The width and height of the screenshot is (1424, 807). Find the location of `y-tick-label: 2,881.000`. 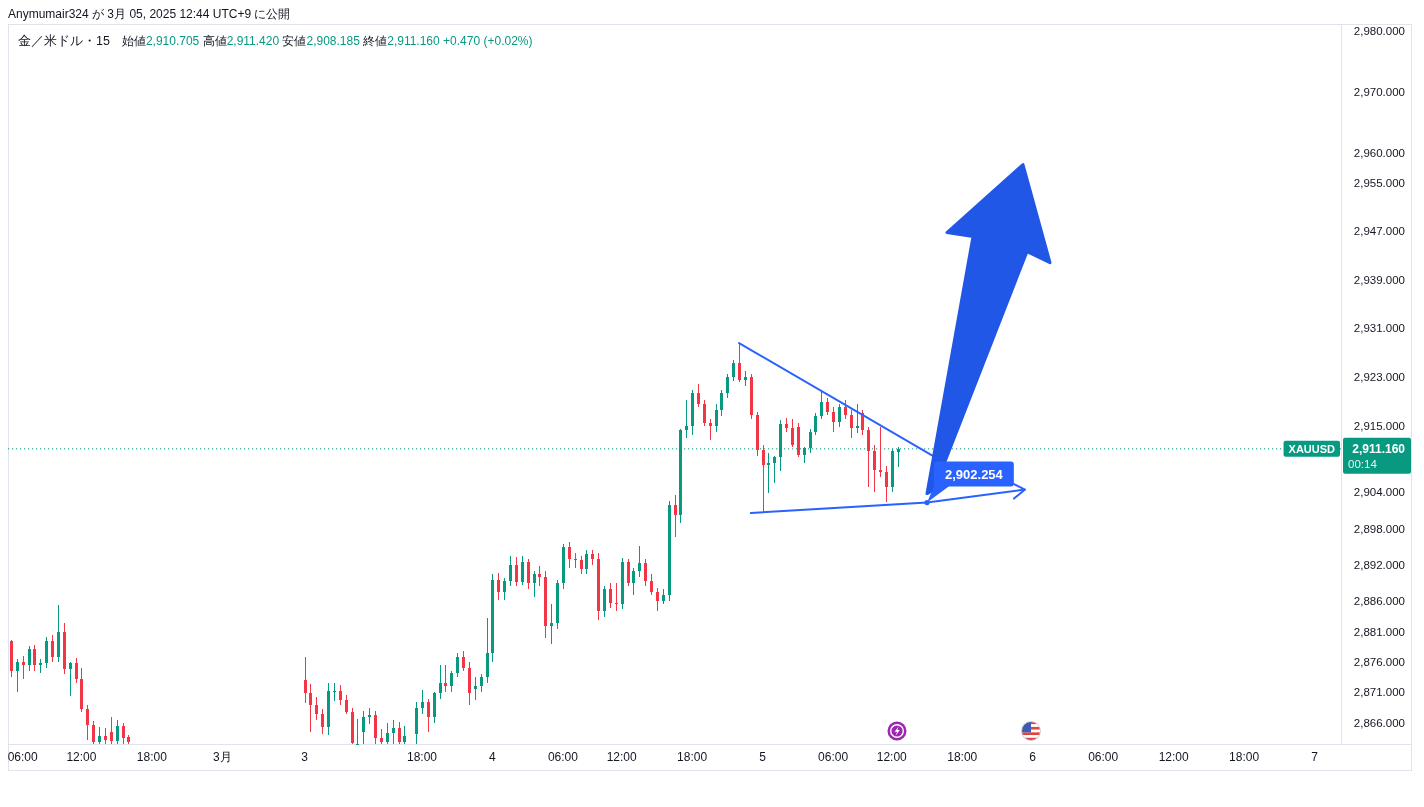

y-tick-label: 2,881.000 is located at coordinates (1379, 631).